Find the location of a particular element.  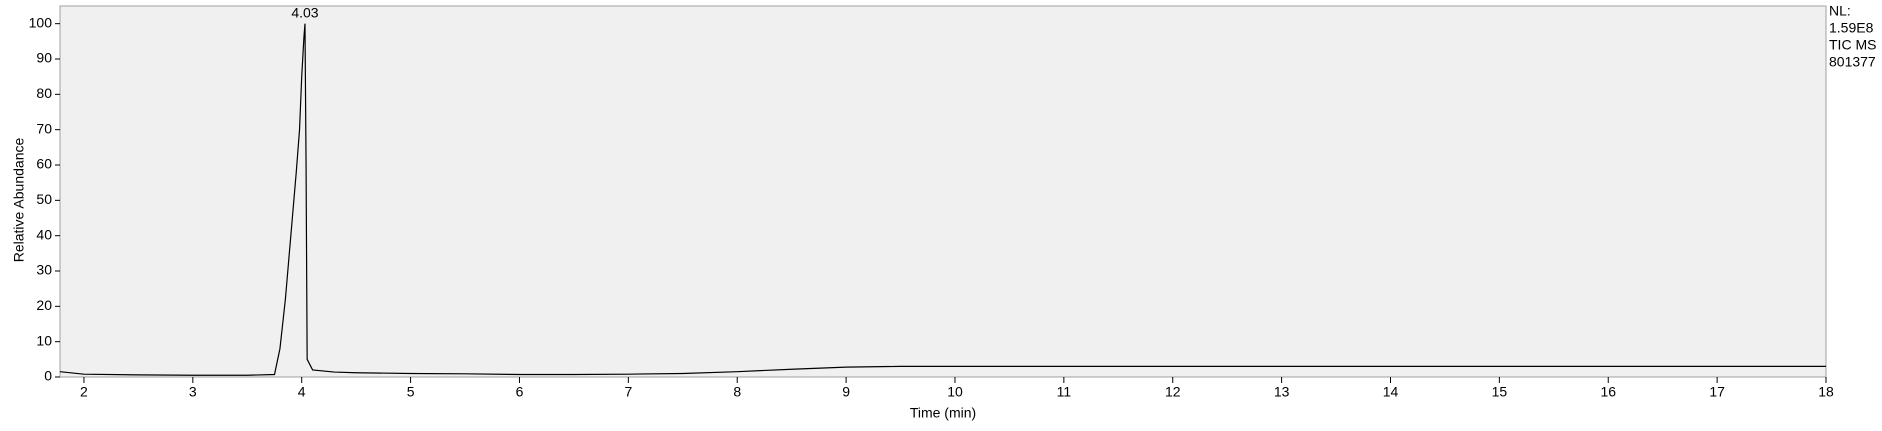

x-tick-label: 5 is located at coordinates (411, 392).